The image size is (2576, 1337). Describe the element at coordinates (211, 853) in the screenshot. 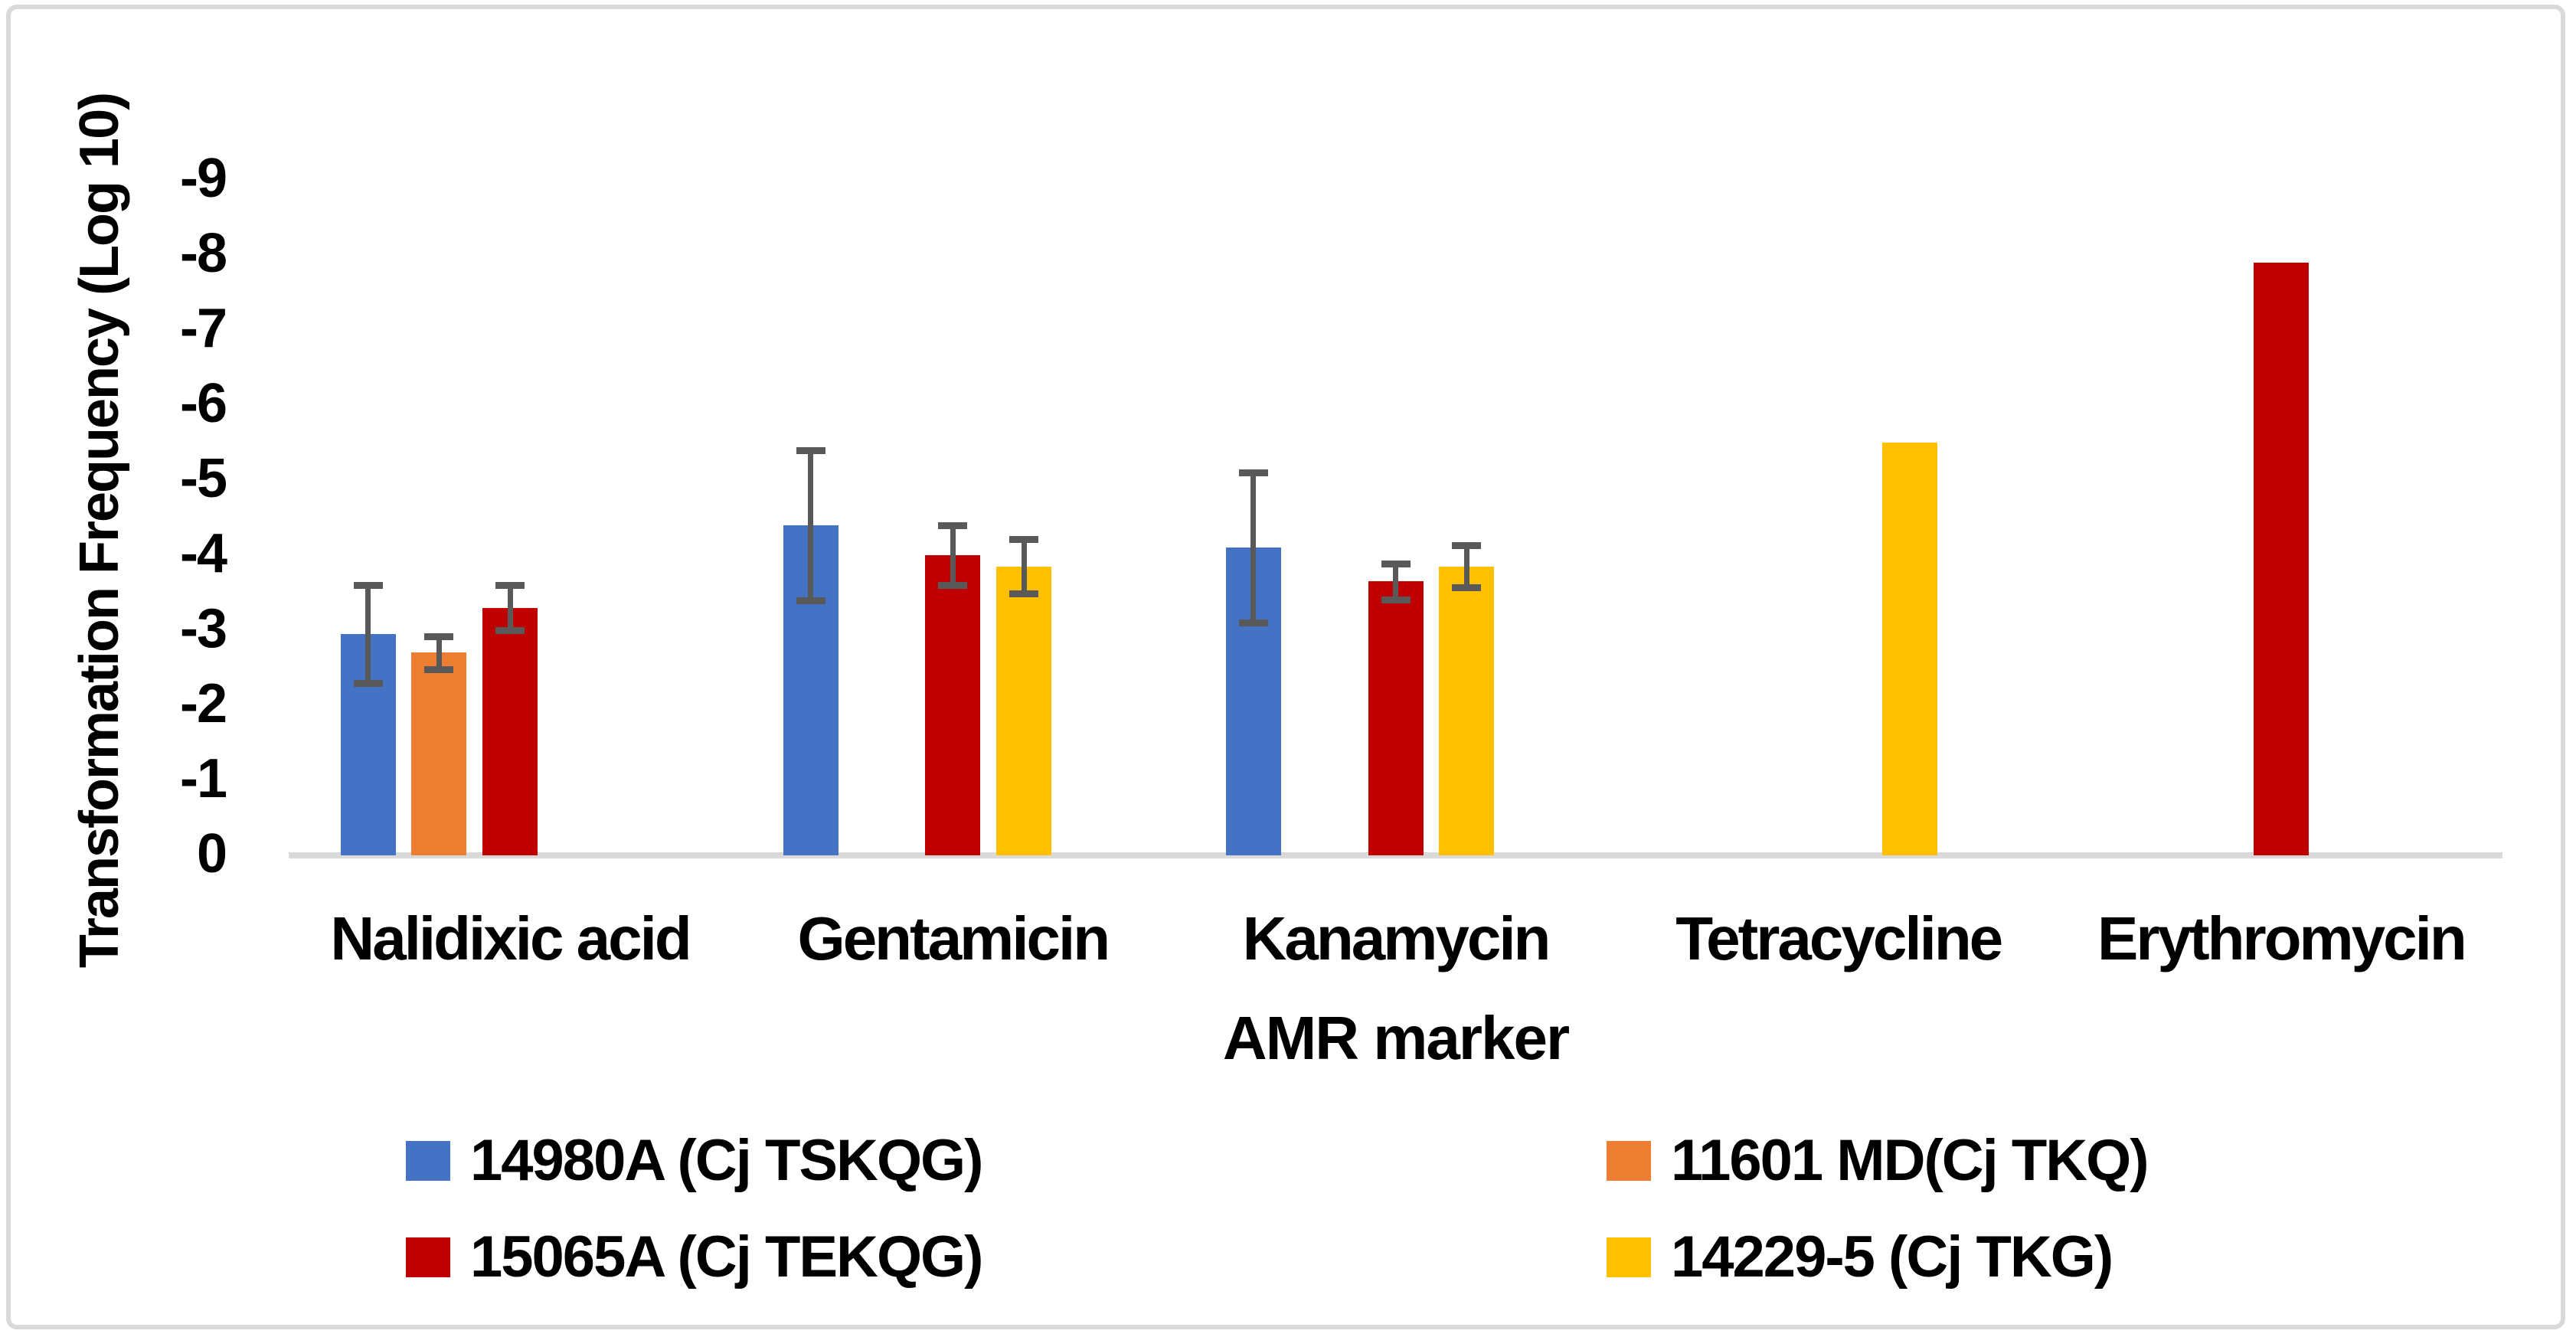

I see `y-tick-label-0: 0` at that location.